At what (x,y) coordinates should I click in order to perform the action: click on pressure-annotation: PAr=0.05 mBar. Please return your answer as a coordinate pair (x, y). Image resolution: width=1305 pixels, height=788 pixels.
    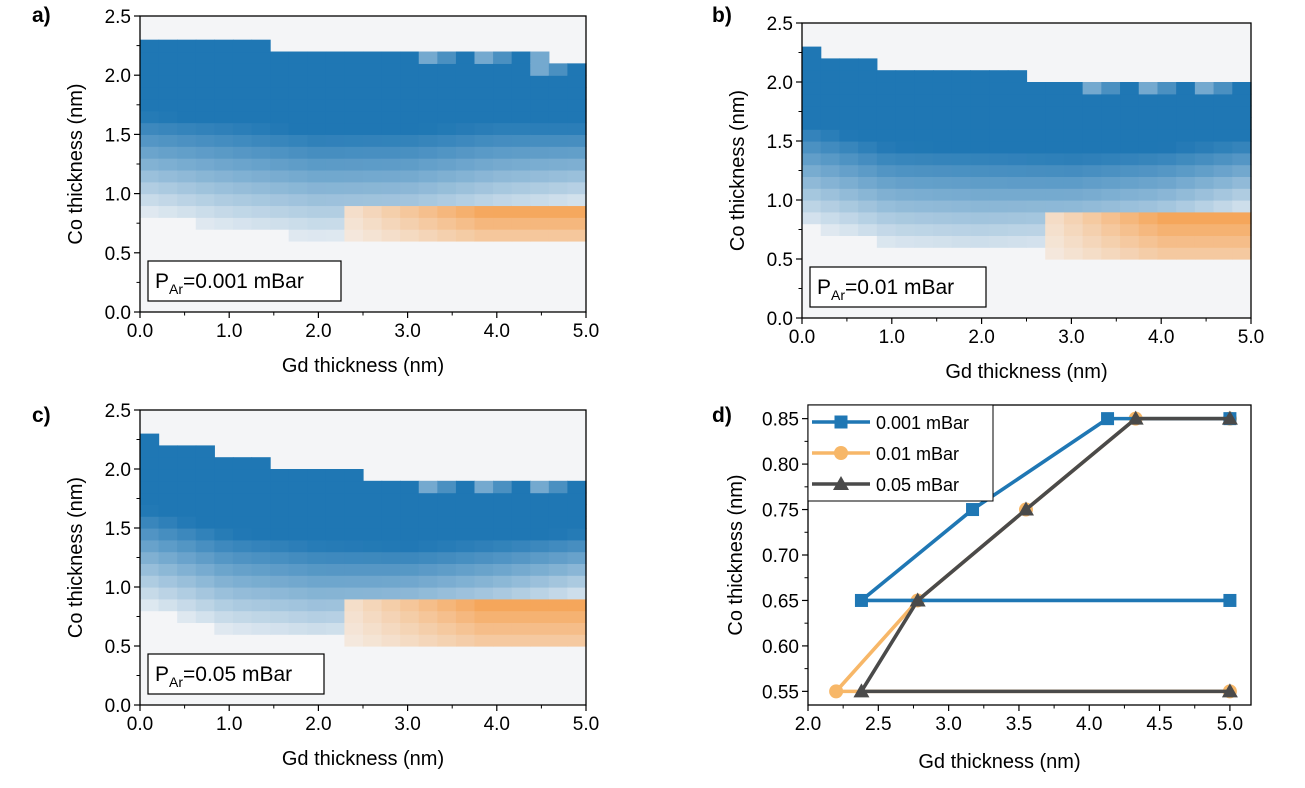
    Looking at the image, I should click on (223, 676).